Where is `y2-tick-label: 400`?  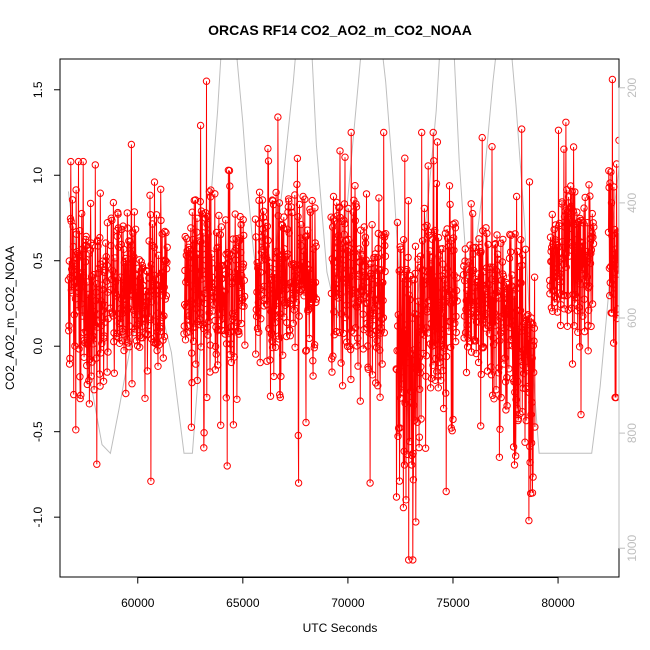 y2-tick-label: 400 is located at coordinates (632, 203).